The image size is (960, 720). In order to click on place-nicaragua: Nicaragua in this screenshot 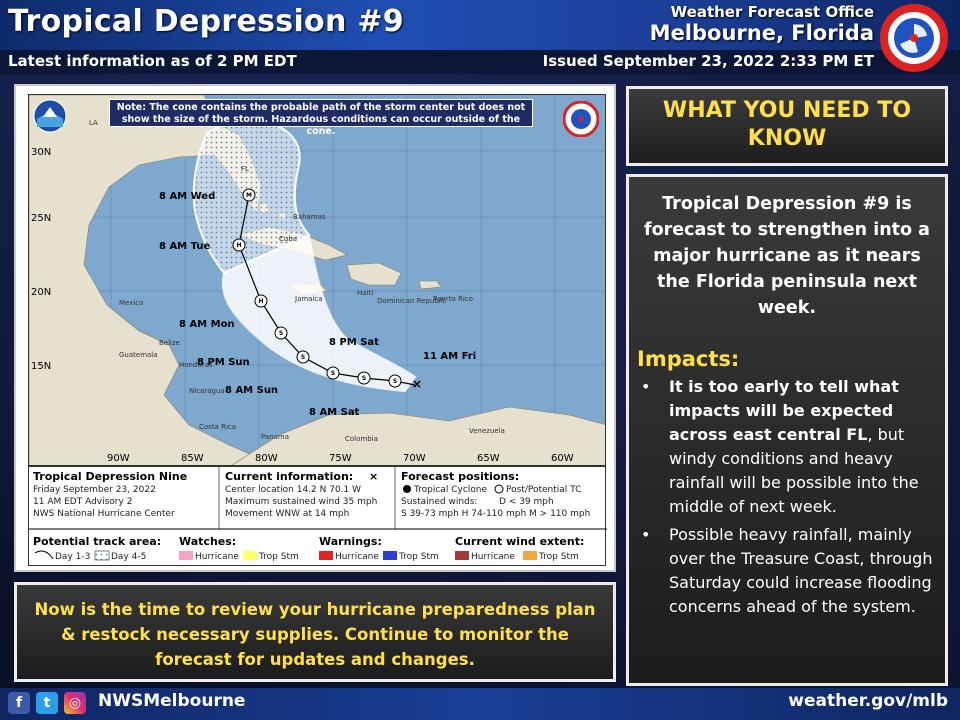, I will do `click(207, 391)`.